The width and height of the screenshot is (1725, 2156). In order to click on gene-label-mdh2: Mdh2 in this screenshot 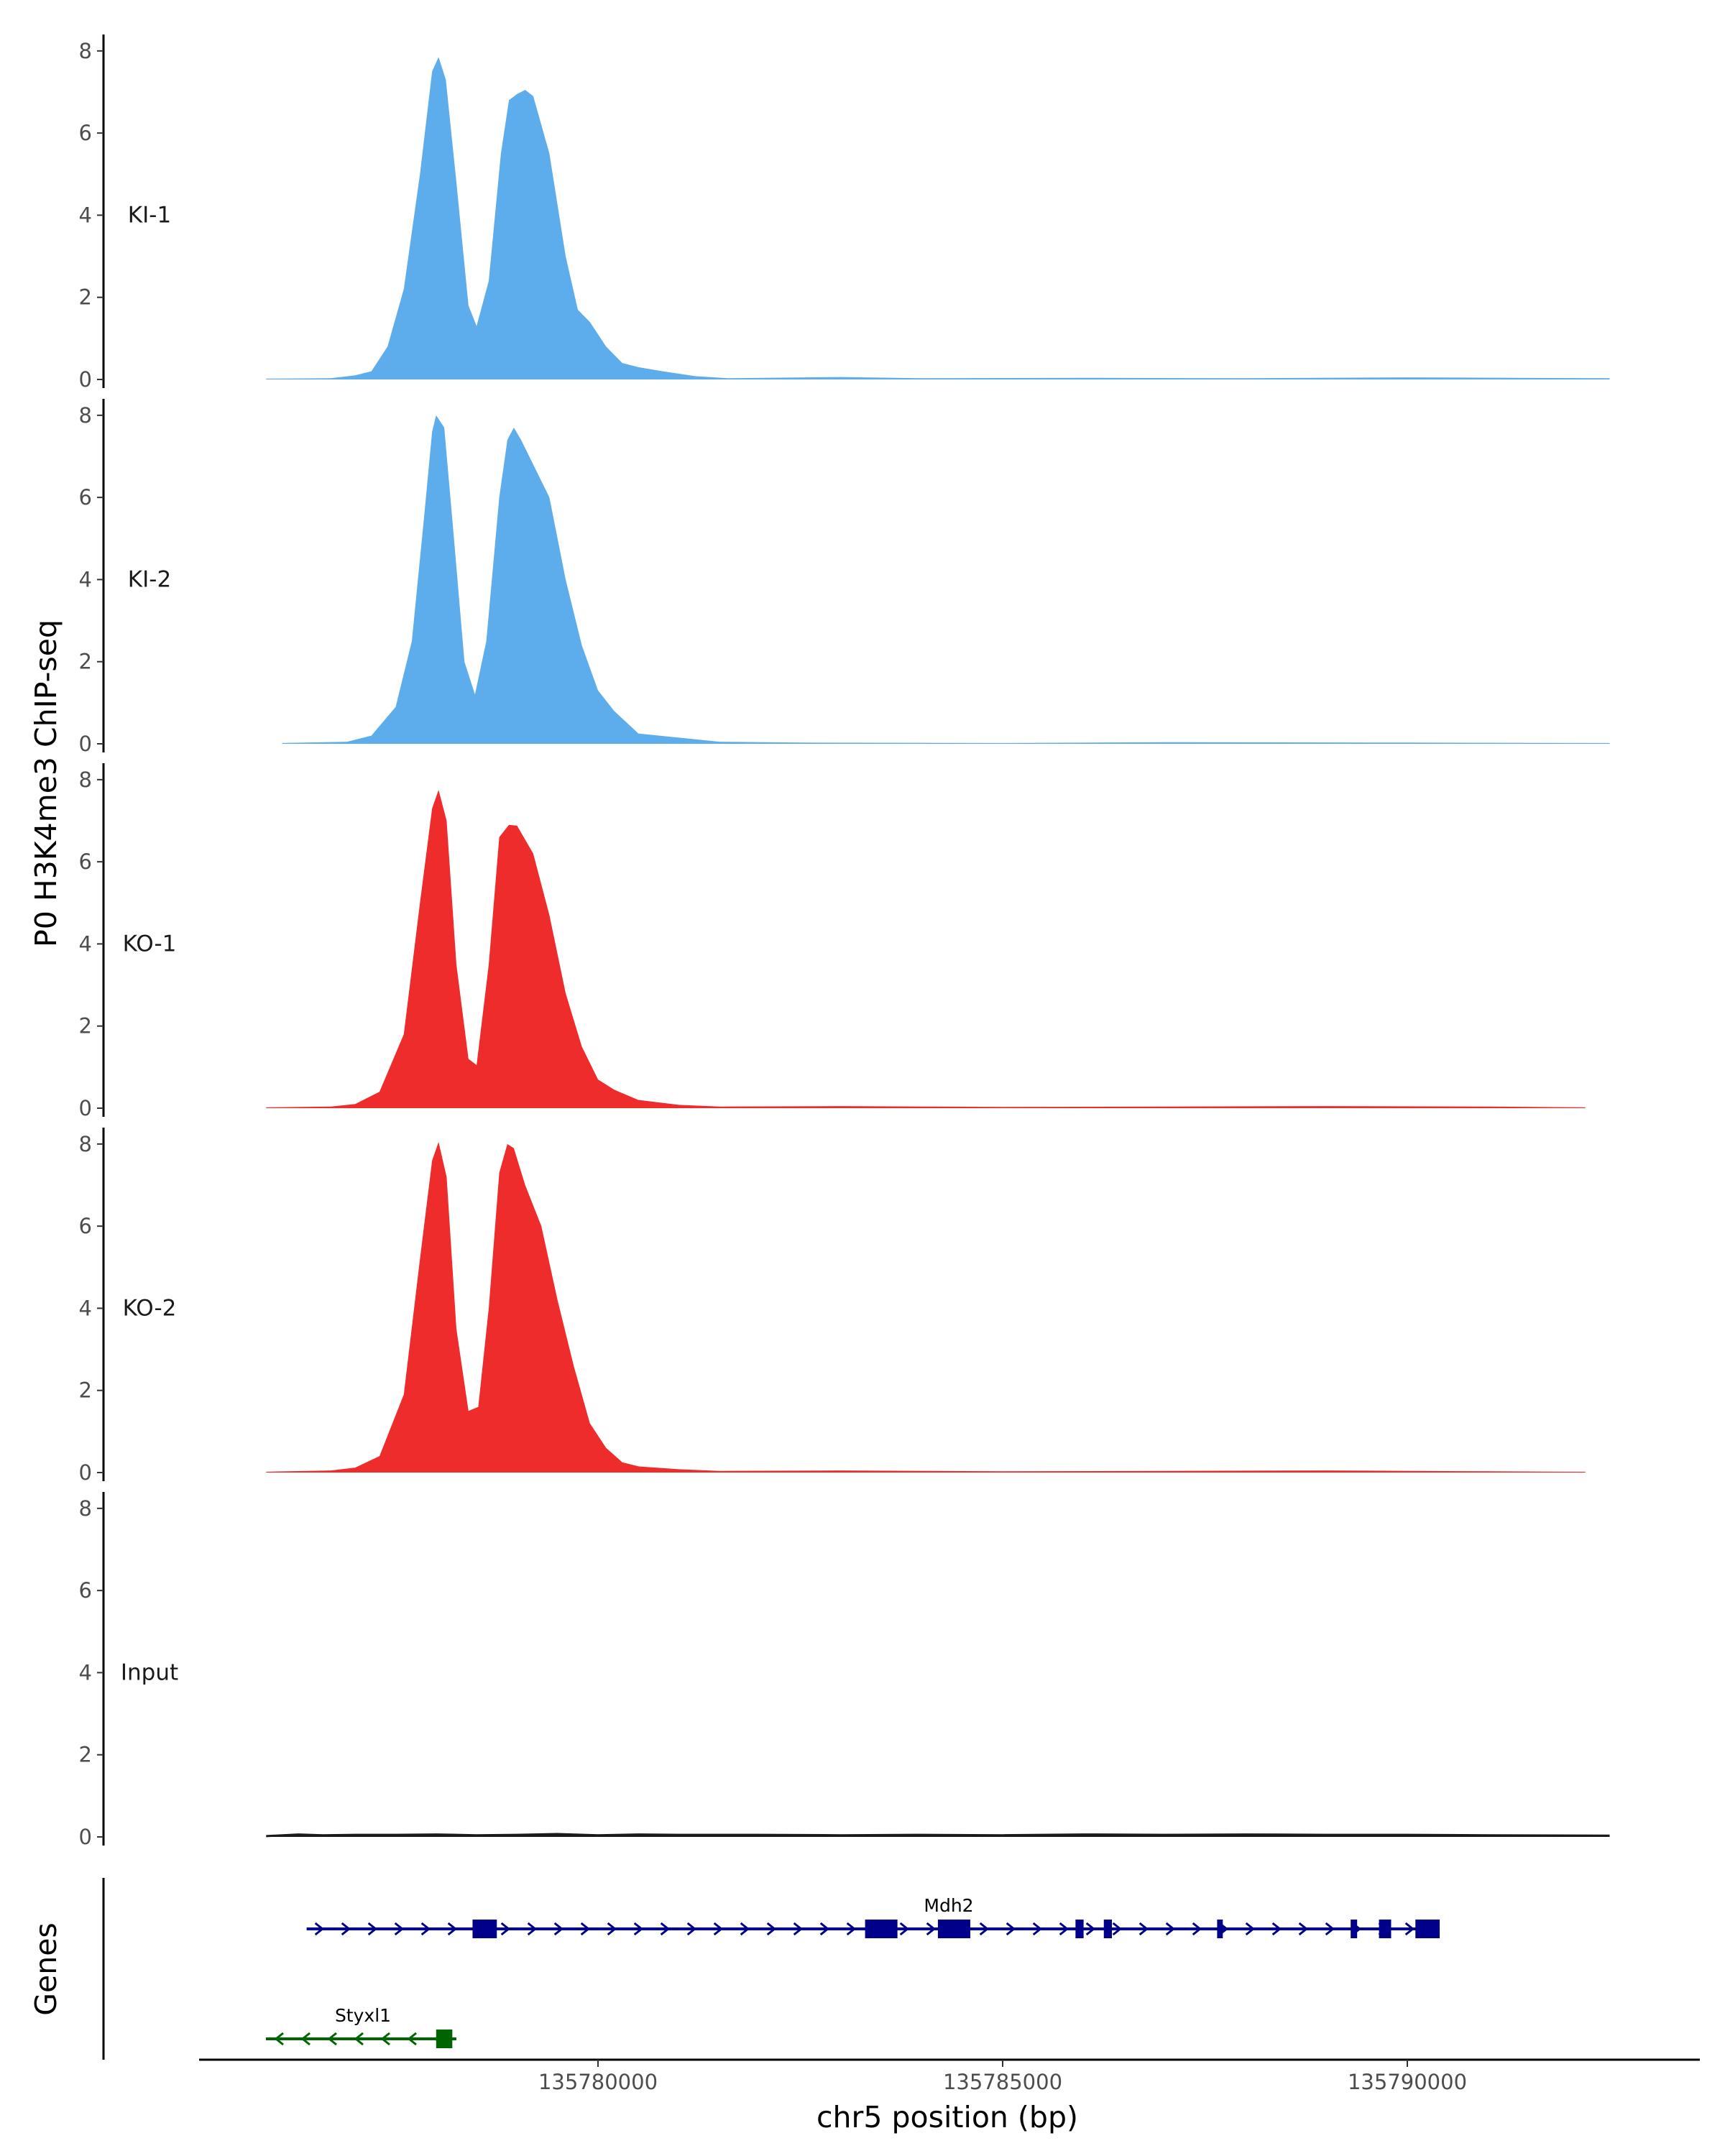, I will do `click(948, 1905)`.